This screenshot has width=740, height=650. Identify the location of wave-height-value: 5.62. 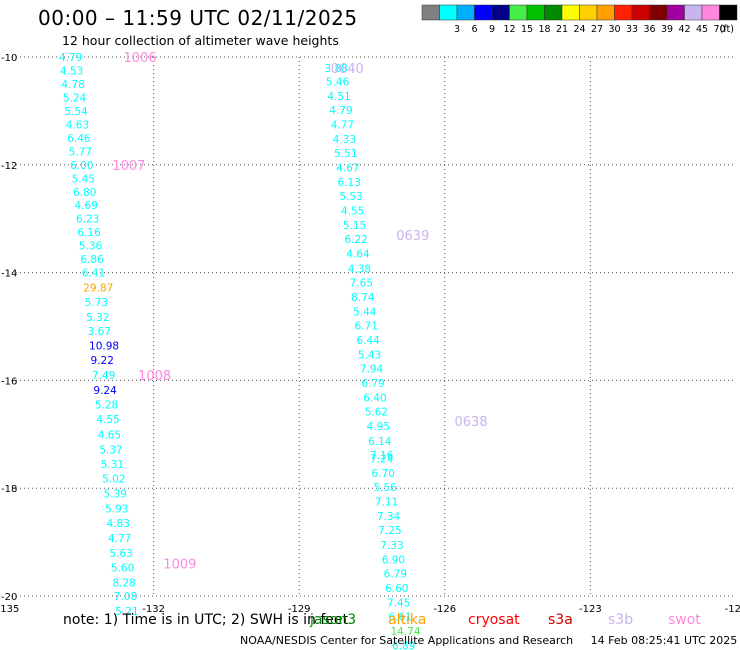
(376, 413).